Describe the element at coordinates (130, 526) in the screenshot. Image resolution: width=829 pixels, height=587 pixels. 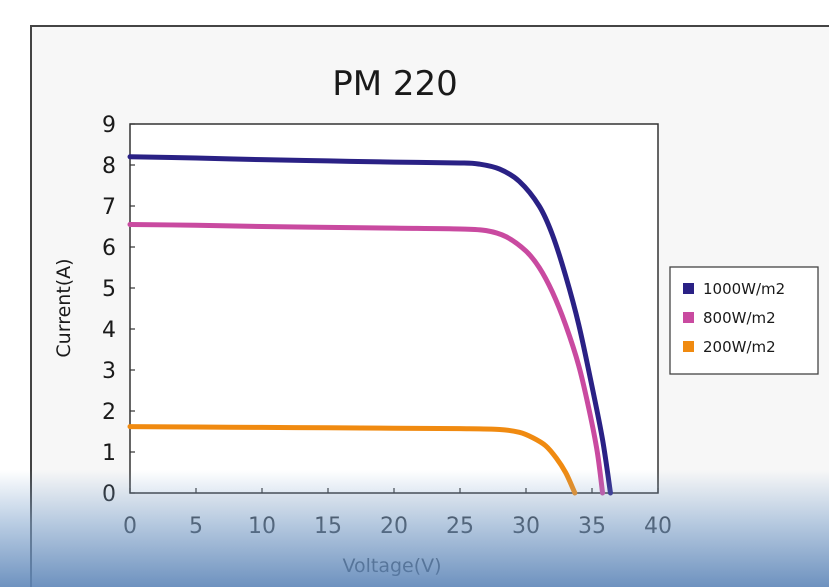
I see `x-tick-label: 0` at that location.